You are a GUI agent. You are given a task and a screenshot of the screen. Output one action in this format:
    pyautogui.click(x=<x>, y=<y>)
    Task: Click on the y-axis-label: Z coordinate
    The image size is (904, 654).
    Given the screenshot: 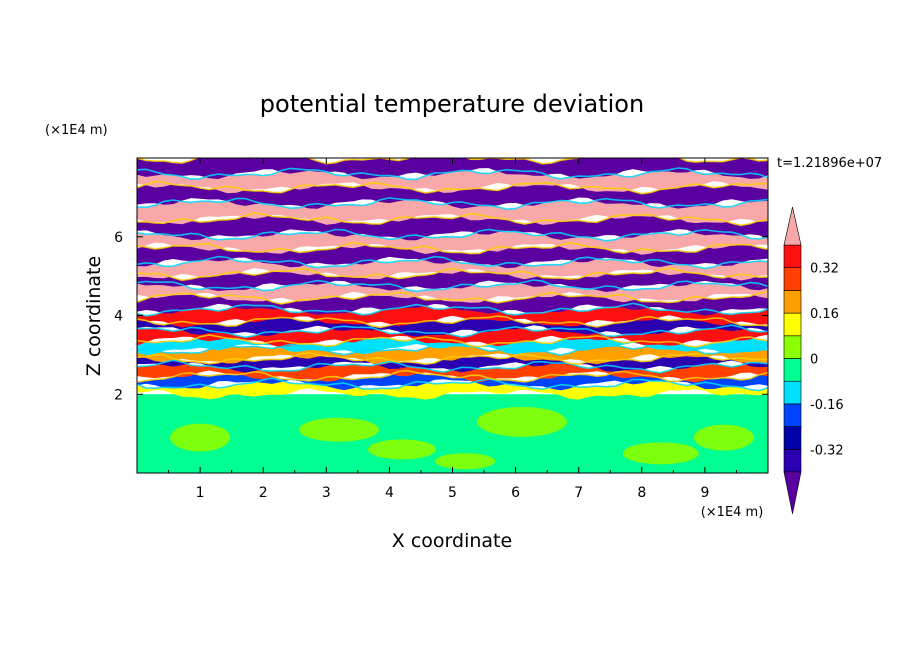 What is the action you would take?
    pyautogui.click(x=94, y=316)
    